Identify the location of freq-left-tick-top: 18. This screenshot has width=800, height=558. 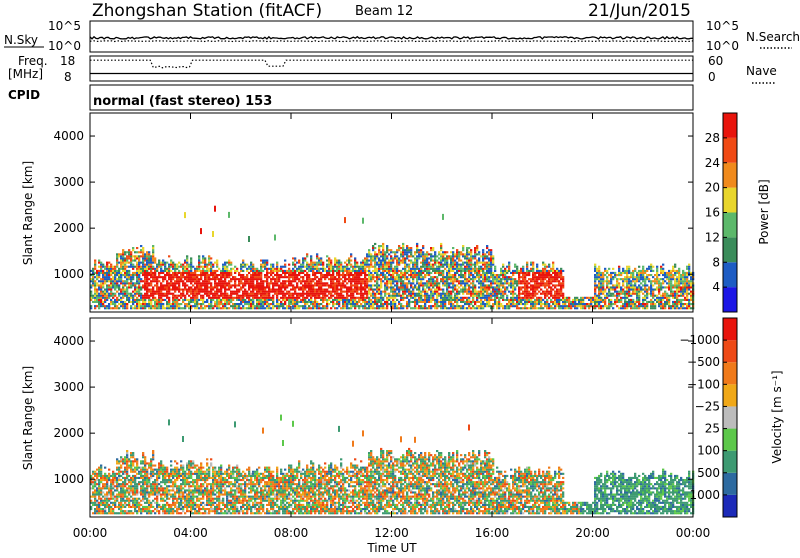
(67, 61).